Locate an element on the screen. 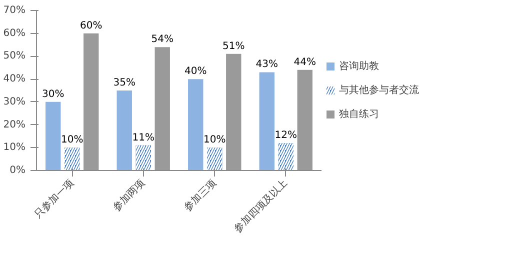 The height and width of the screenshot is (267, 531). data-label: 60% is located at coordinates (91, 26).